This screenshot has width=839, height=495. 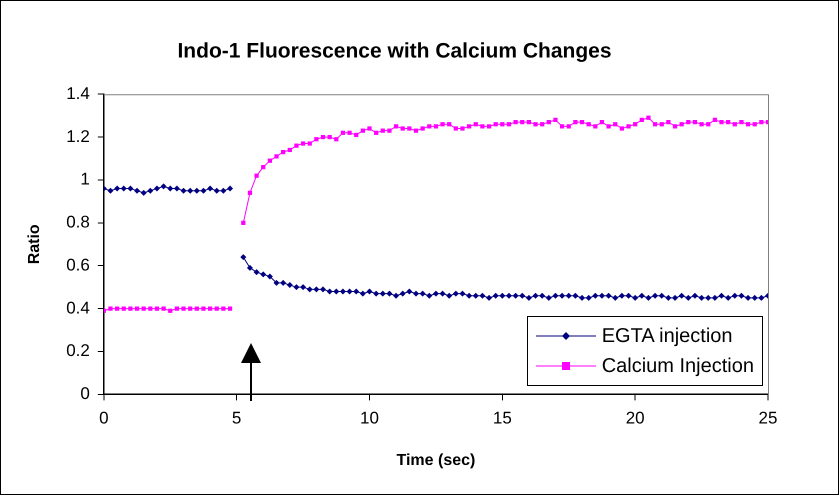 What do you see at coordinates (85, 179) in the screenshot?
I see `y-tick-label: 1` at bounding box center [85, 179].